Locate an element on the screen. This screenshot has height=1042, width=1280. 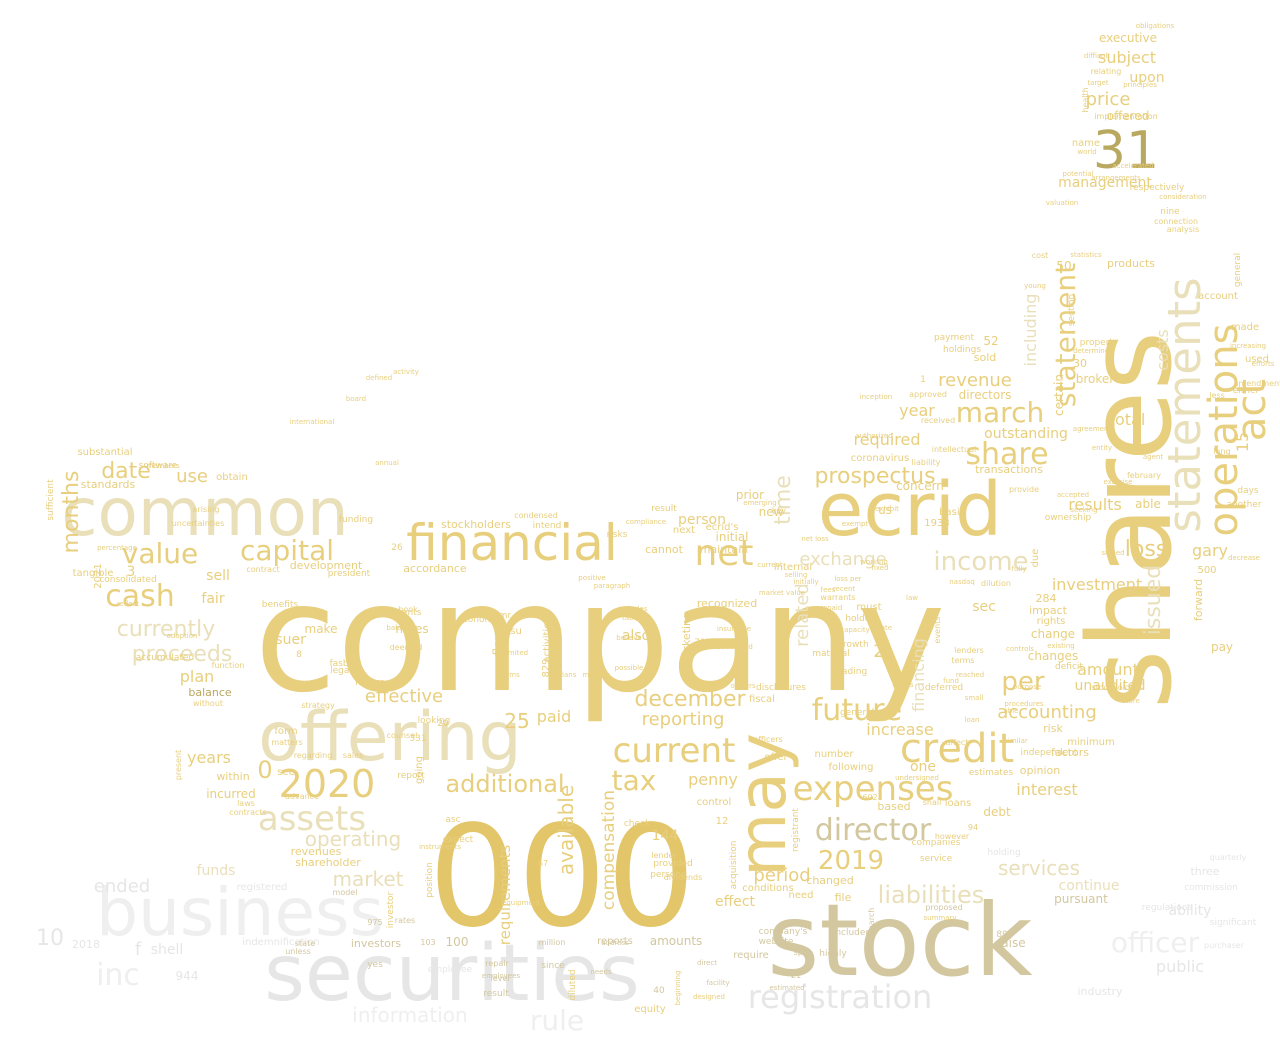
word-book: book is located at coordinates (408, 609).